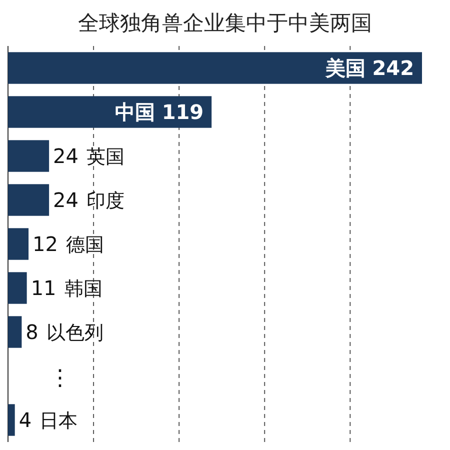 This screenshot has width=450, height=450. What do you see at coordinates (32, 332) in the screenshot?
I see `data-label: 8` at bounding box center [32, 332].